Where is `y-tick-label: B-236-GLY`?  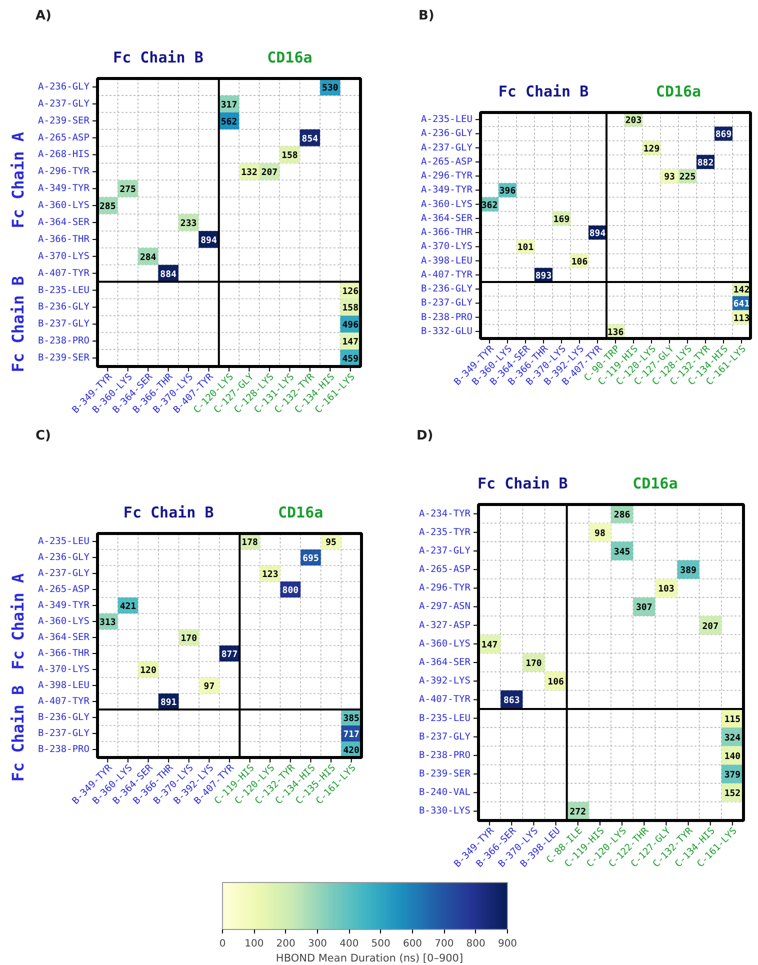
y-tick-label: B-236-GLY is located at coordinates (447, 289).